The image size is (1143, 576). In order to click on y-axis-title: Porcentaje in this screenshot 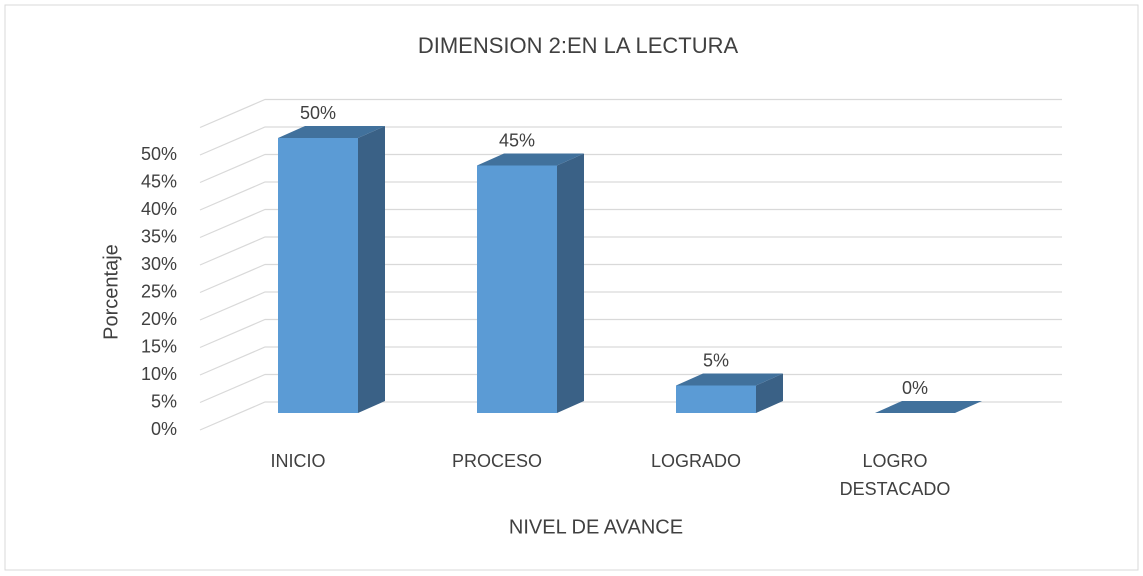, I will do `click(111, 292)`.